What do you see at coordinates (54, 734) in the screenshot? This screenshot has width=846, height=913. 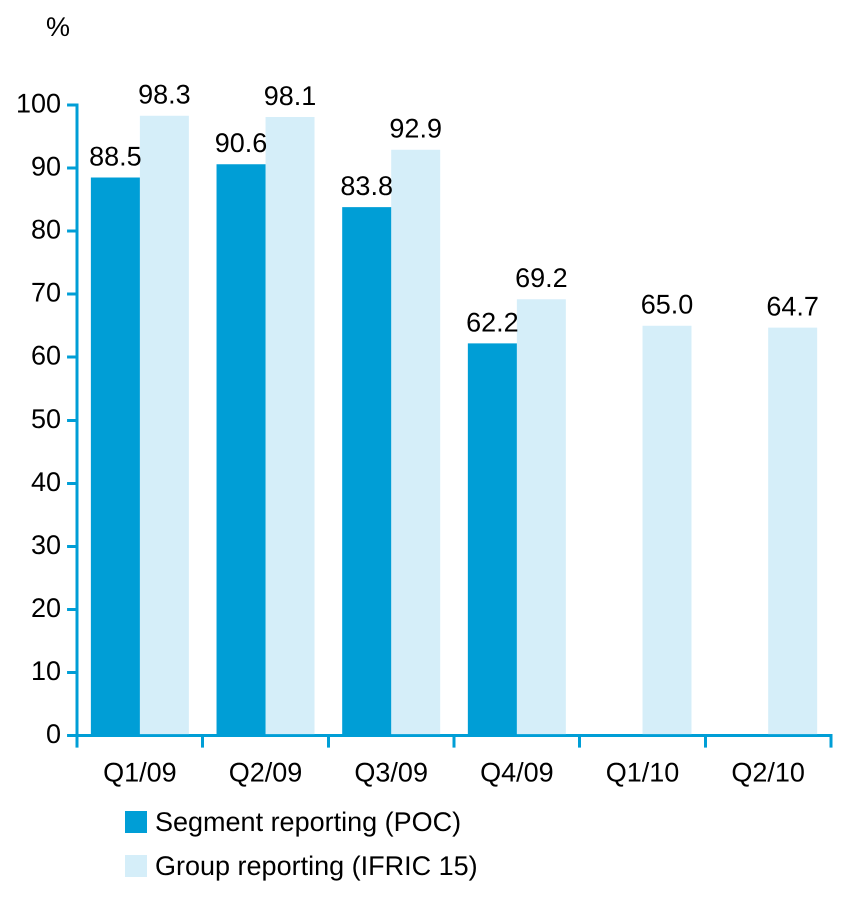 I see `y-tick-label: 0` at bounding box center [54, 734].